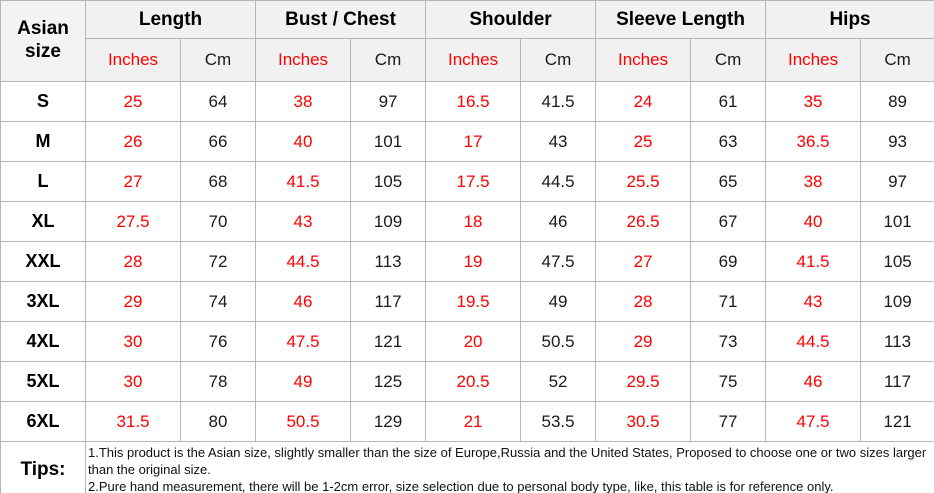 Image resolution: width=934 pixels, height=493 pixels. I want to click on value-cell-cm: 70, so click(218, 221).